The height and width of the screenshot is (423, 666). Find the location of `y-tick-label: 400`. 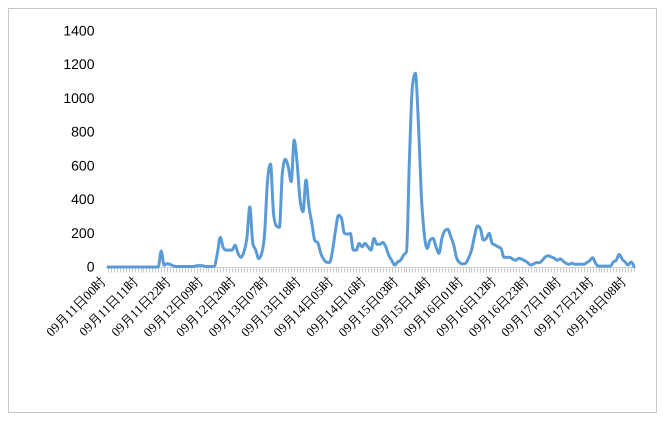

y-tick-label: 400 is located at coordinates (83, 199).